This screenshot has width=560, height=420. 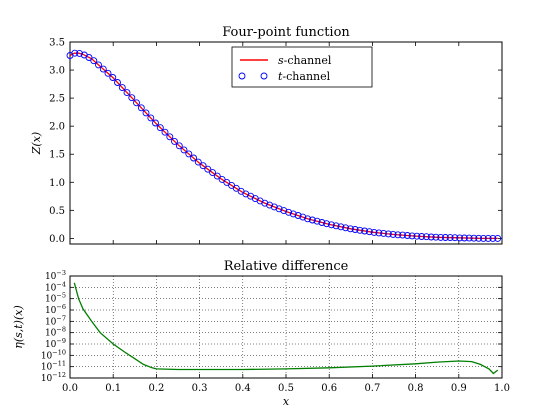 I want to click on legend-s-label-suffix: -channel, so click(x=308, y=60).